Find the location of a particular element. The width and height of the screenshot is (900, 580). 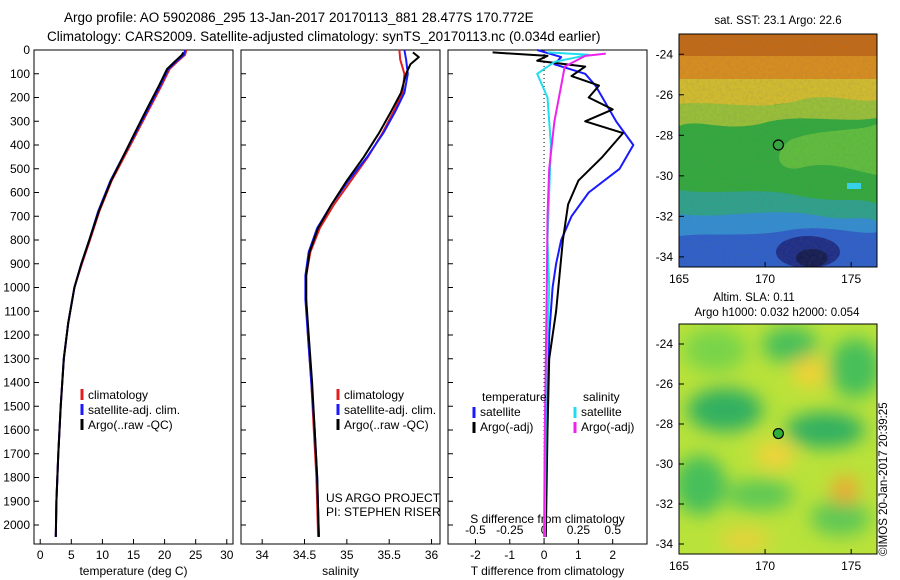

sst_map-xtick-label: 170 is located at coordinates (765, 279).